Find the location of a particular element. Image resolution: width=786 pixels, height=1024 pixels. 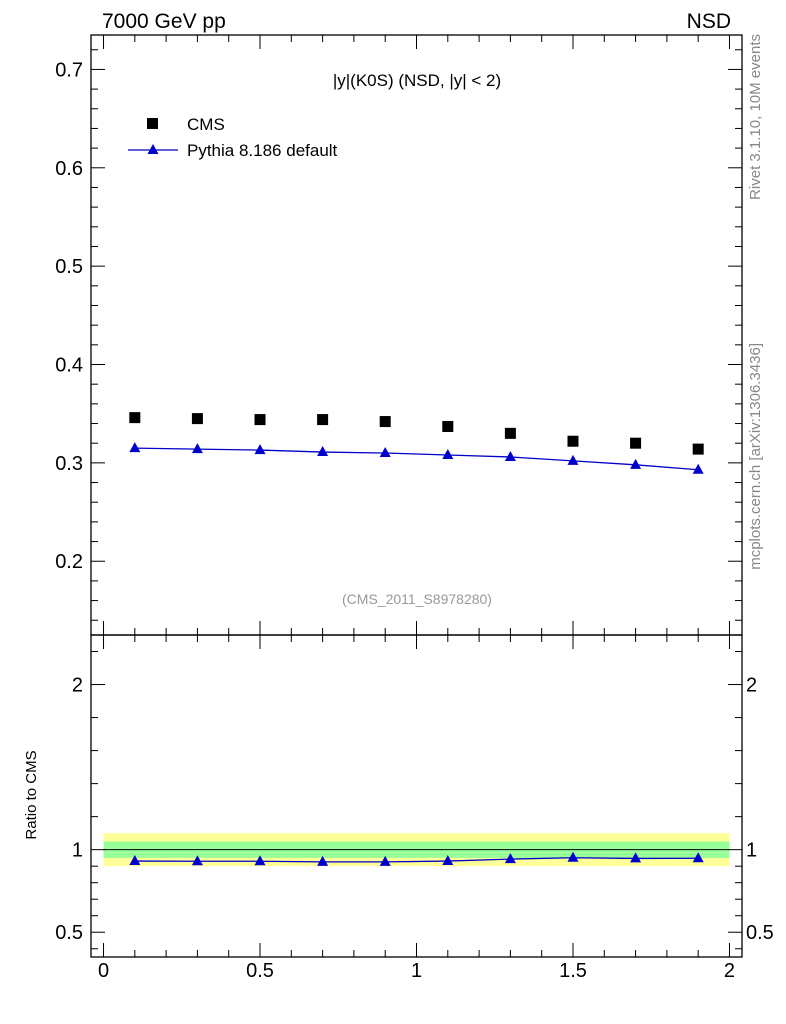

pythia-line is located at coordinates (416, 459).